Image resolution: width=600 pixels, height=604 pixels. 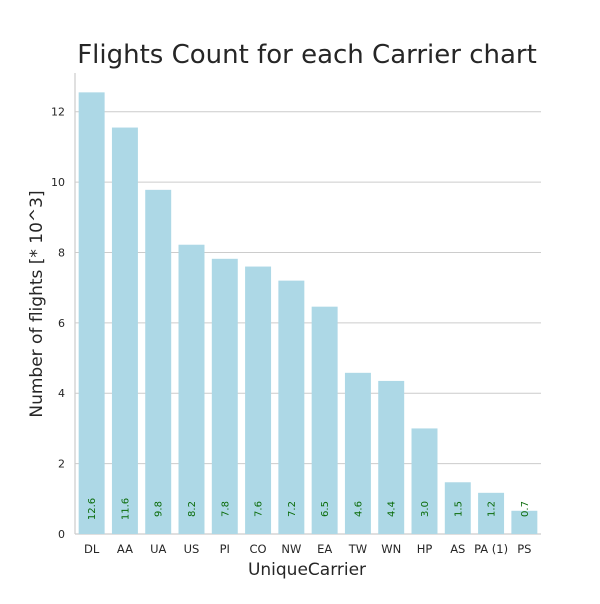 What do you see at coordinates (61, 323) in the screenshot?
I see `y-tick-label: 6` at bounding box center [61, 323].